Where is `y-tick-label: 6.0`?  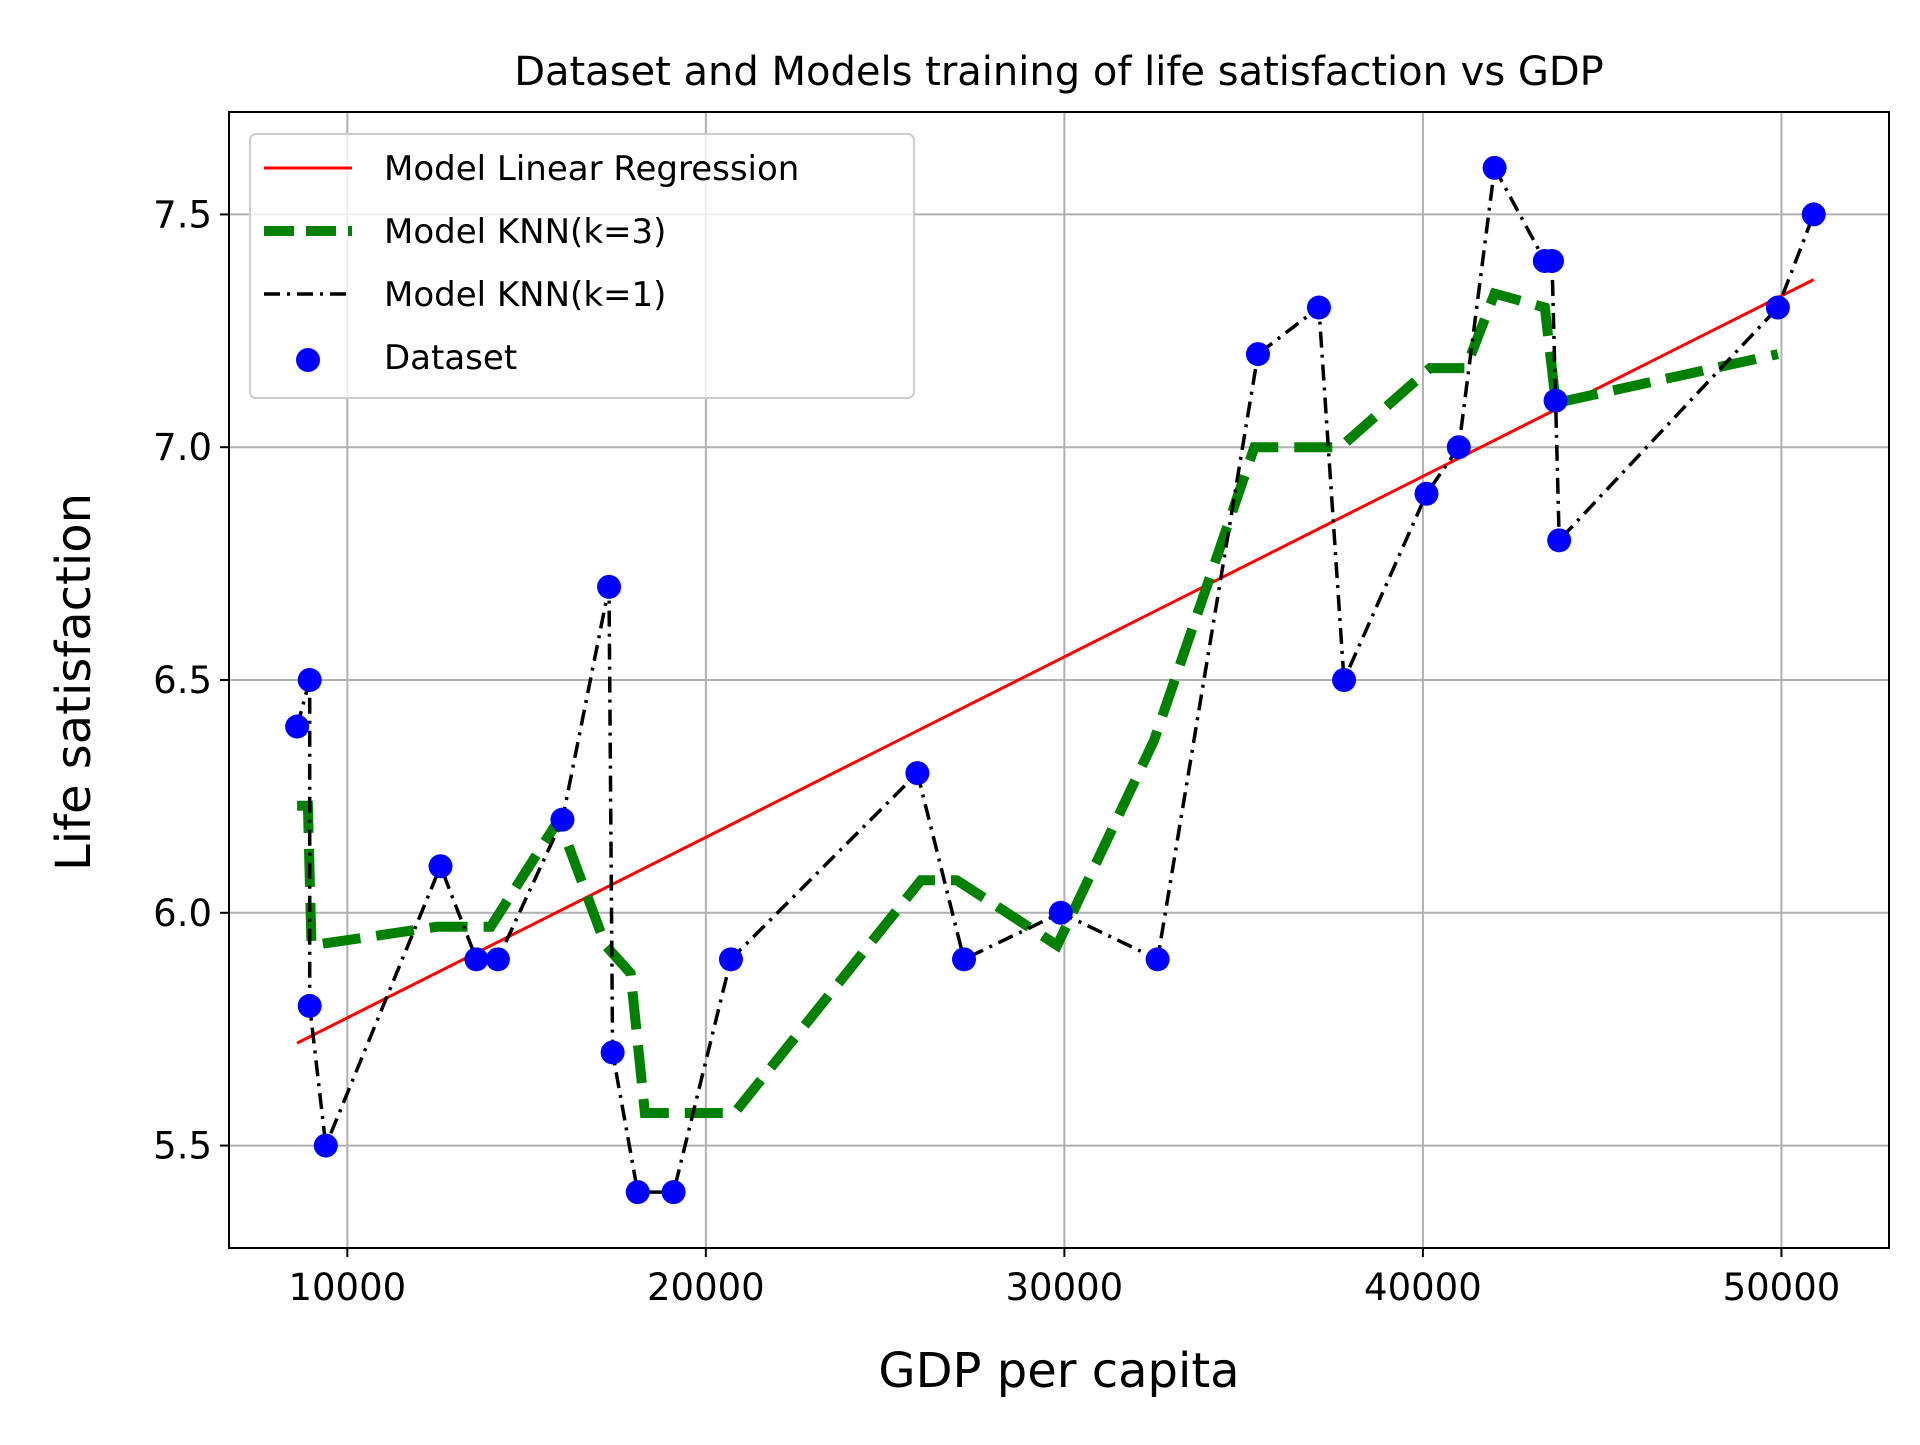 y-tick-label: 6.0 is located at coordinates (182, 913).